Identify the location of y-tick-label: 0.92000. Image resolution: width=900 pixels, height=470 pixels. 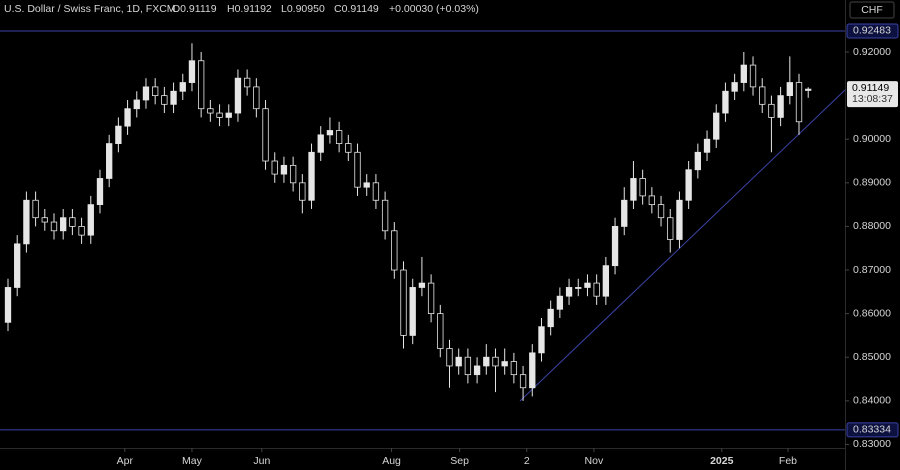
(872, 52).